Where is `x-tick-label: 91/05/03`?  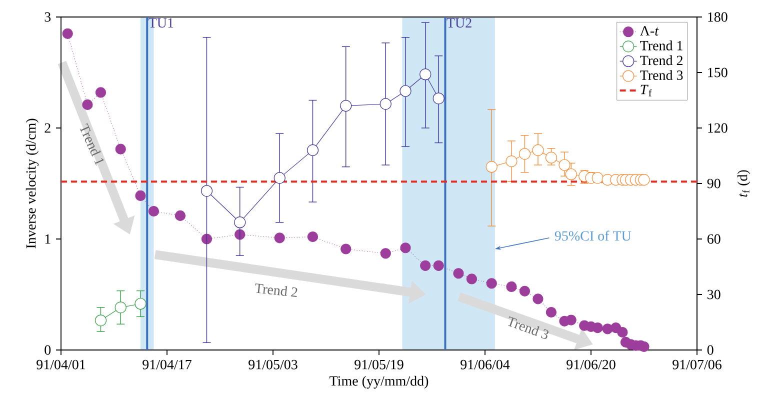
x-tick-label: 91/05/03 is located at coordinates (273, 365).